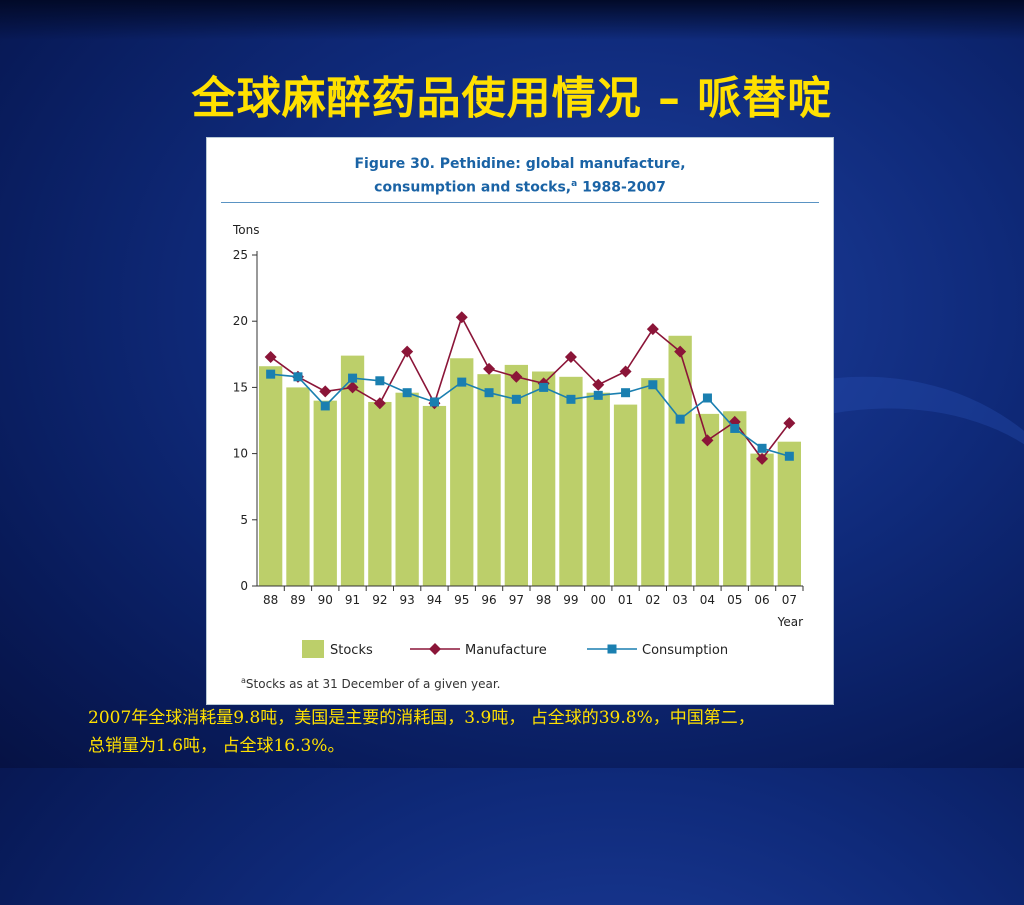 The width and height of the screenshot is (1024, 905). I want to click on x-tick-label-94: 94, so click(434, 600).